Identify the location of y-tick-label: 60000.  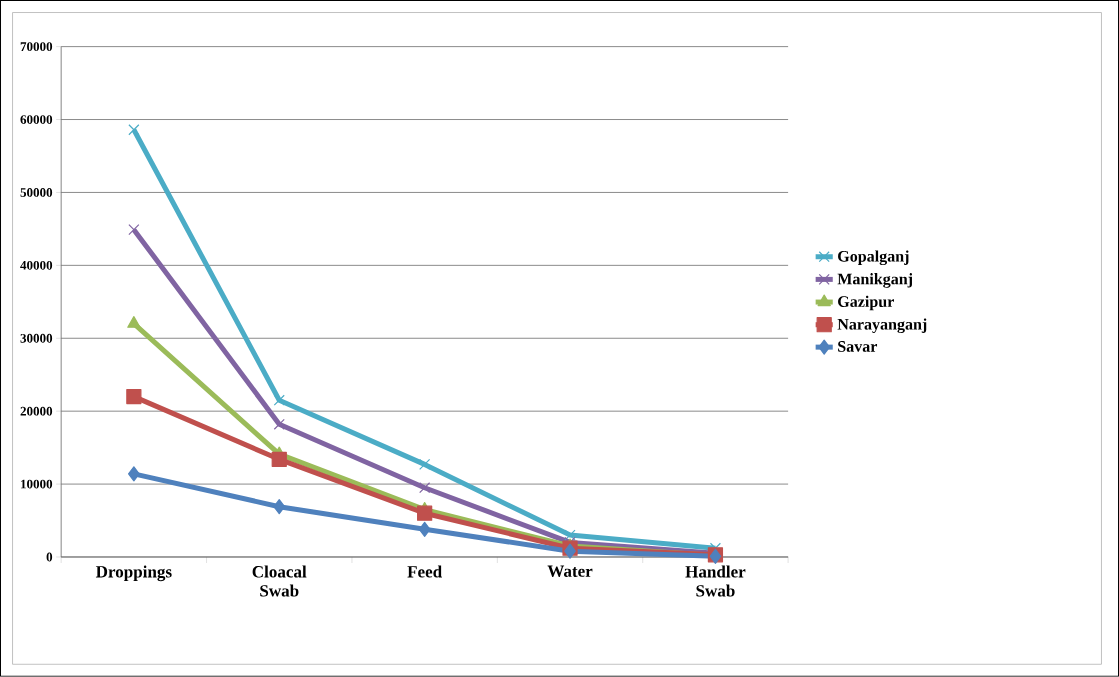
(36, 120).